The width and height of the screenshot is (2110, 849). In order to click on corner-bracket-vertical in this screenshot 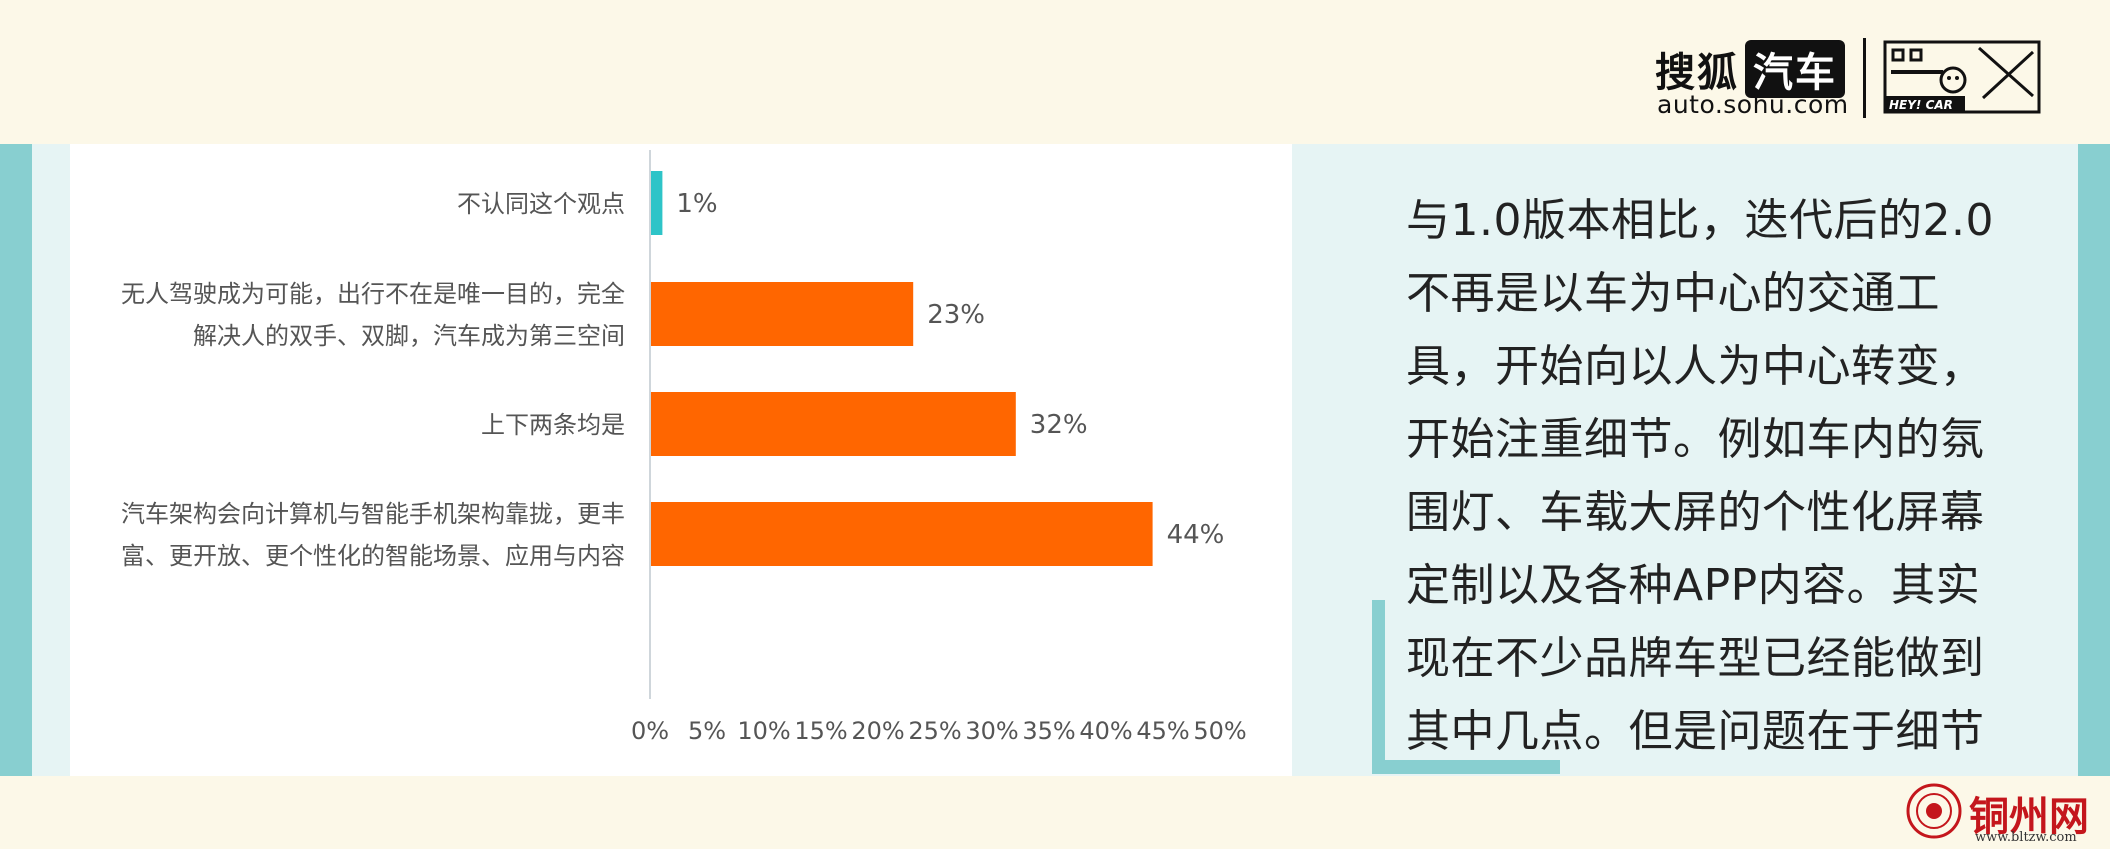, I will do `click(1378, 687)`.